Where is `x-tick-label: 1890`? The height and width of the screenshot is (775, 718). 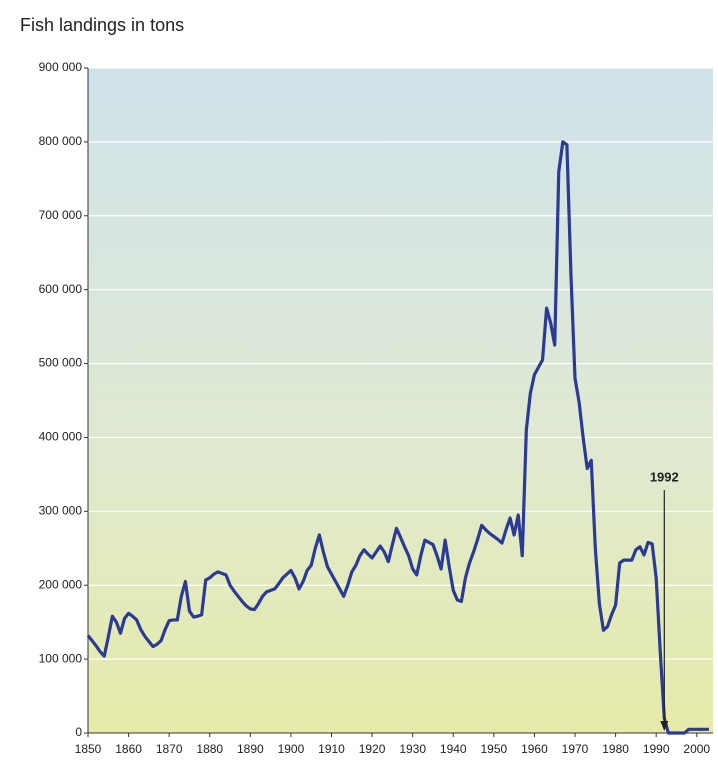
x-tick-label: 1890 is located at coordinates (250, 749).